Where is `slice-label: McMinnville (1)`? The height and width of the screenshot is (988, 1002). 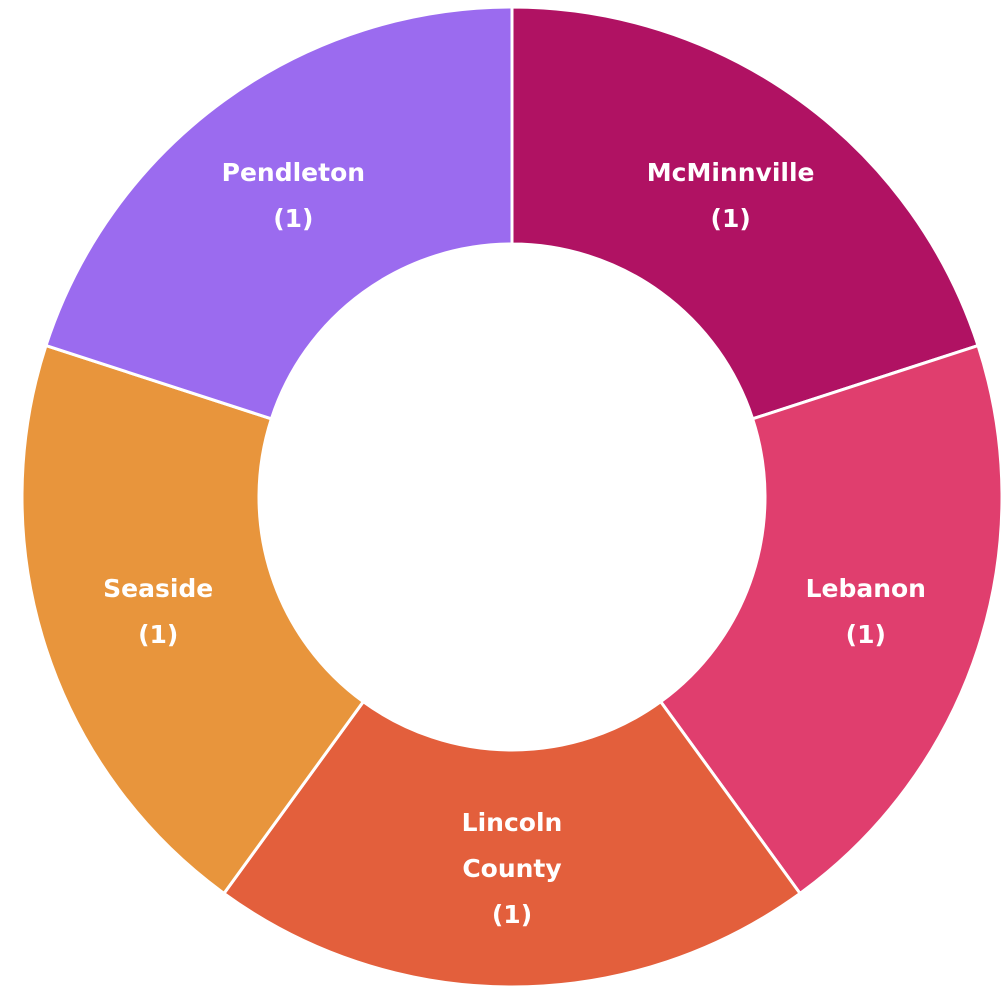
slice-label: McMinnville (1) is located at coordinates (731, 196).